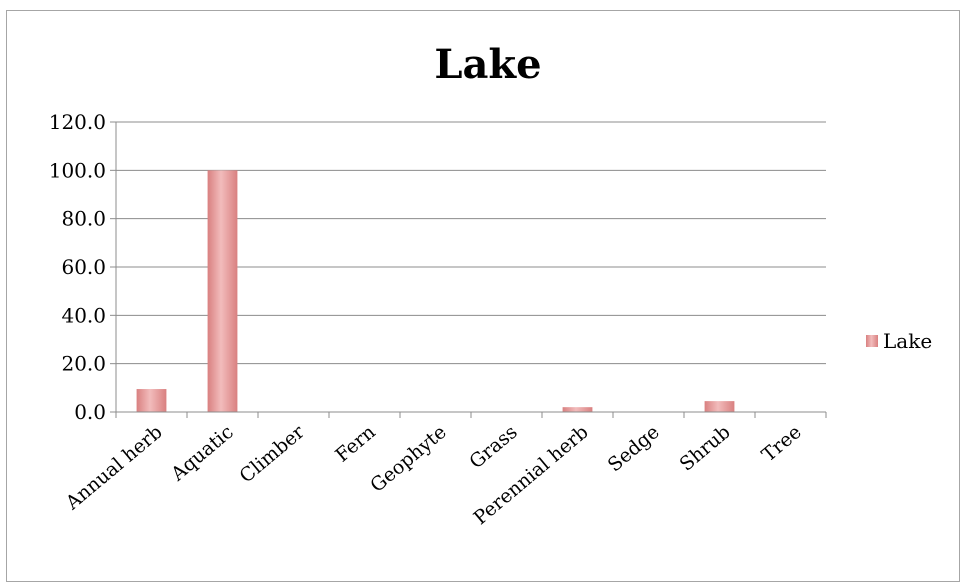 This screenshot has height=583, width=962. What do you see at coordinates (907, 341) in the screenshot?
I see `legend-label: Lake` at bounding box center [907, 341].